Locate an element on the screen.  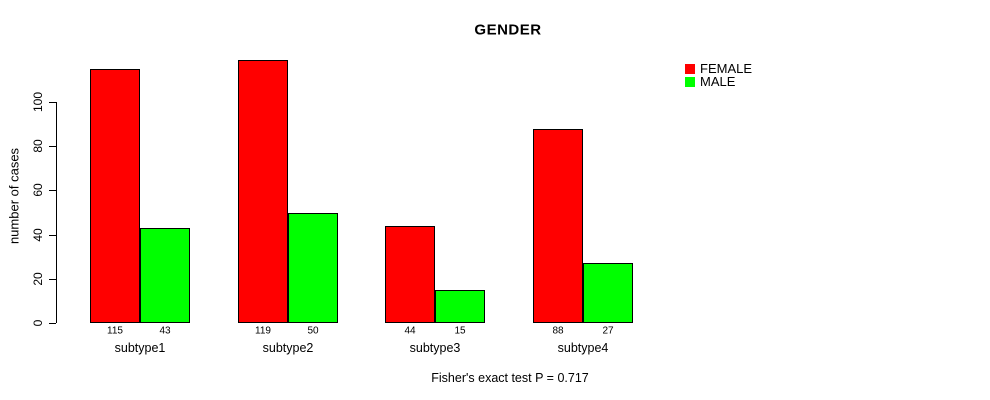
bar-male-subtype3 is located at coordinates (460, 306).